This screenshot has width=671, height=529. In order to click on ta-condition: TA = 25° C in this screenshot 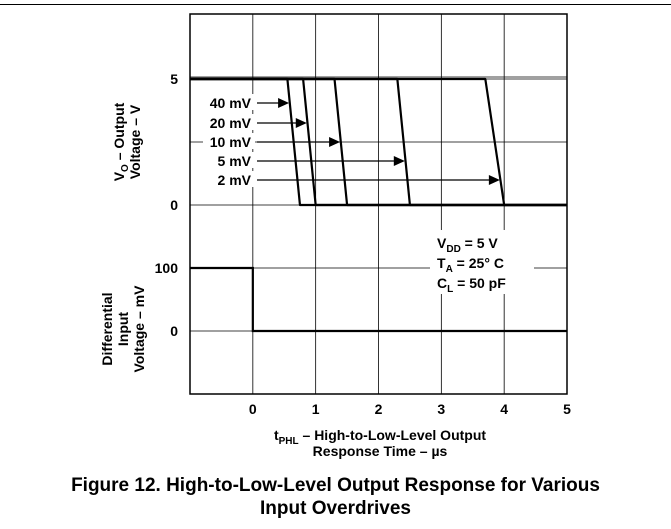, I will do `click(470, 265)`.